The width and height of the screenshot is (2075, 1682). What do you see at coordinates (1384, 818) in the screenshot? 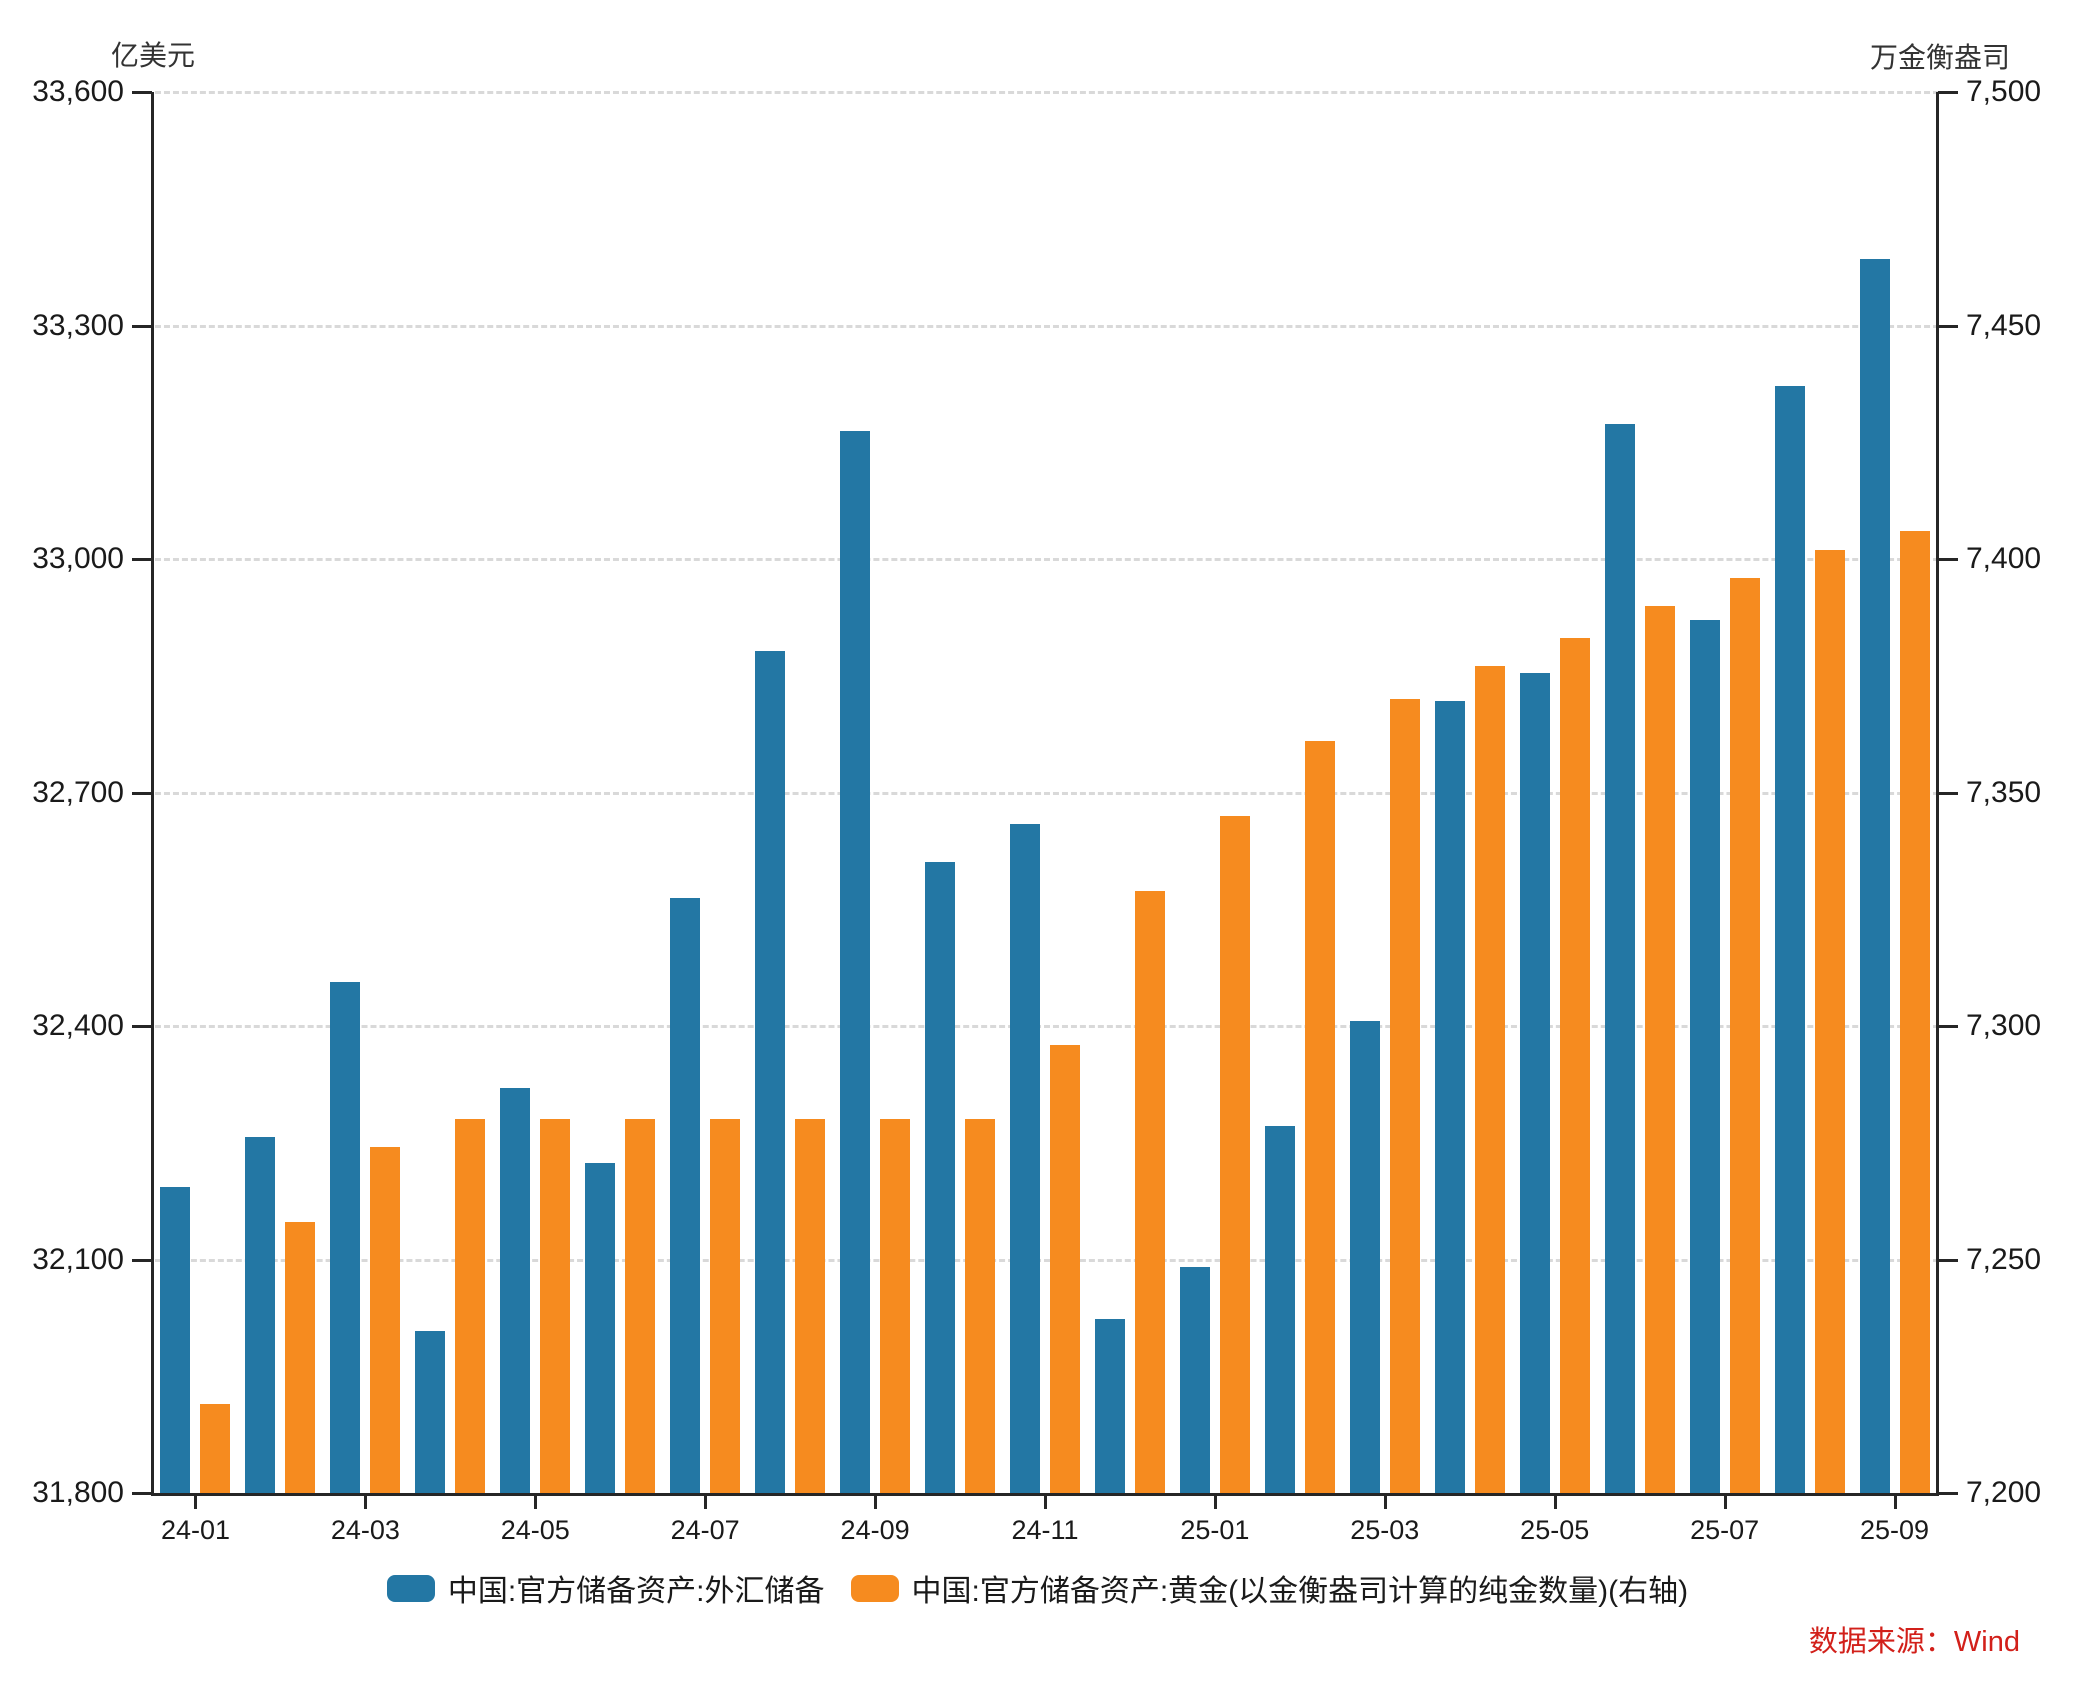
I see `bar-group-25-03: 25-03` at bounding box center [1384, 818].